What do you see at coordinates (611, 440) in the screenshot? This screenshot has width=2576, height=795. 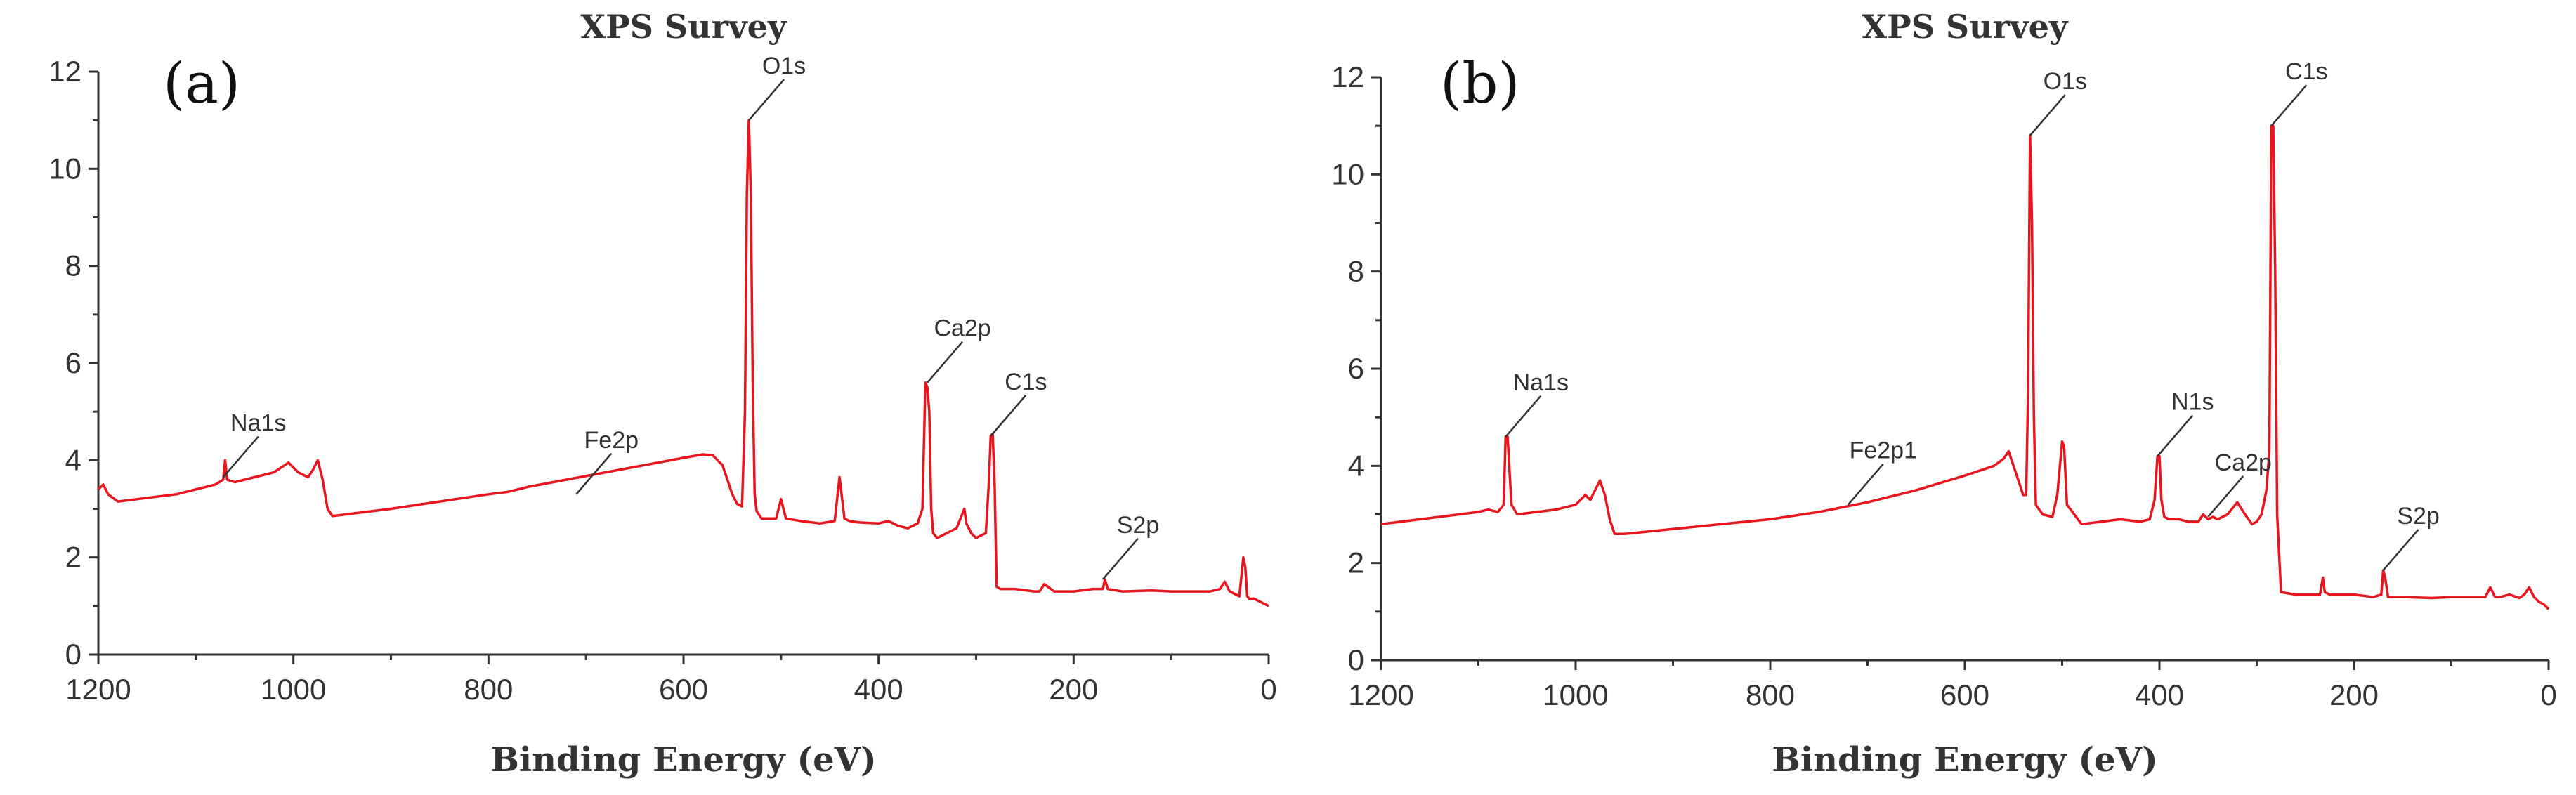 I see `peak-annotation-label: Fe2p` at bounding box center [611, 440].